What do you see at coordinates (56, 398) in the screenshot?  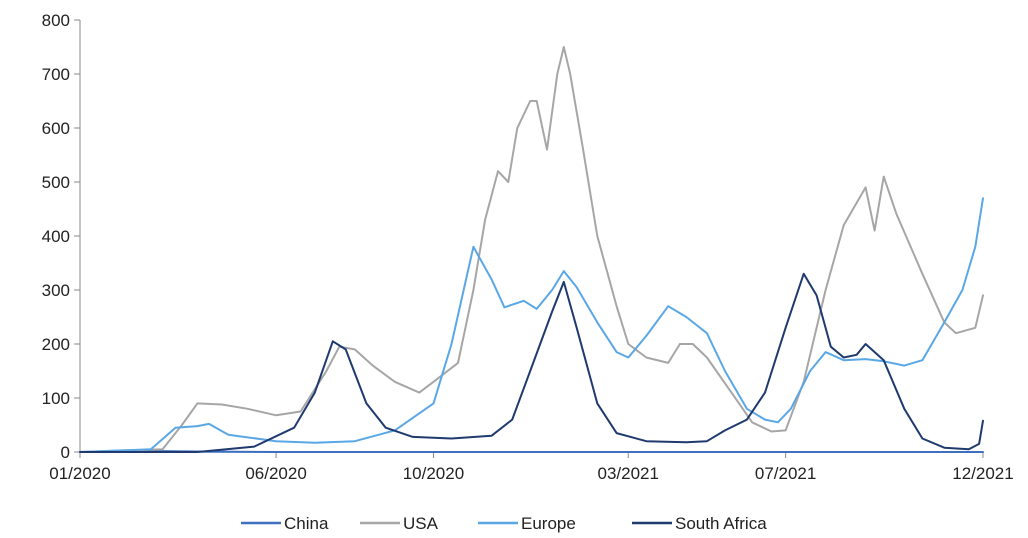 I see `y-tick-label: 100` at bounding box center [56, 398].